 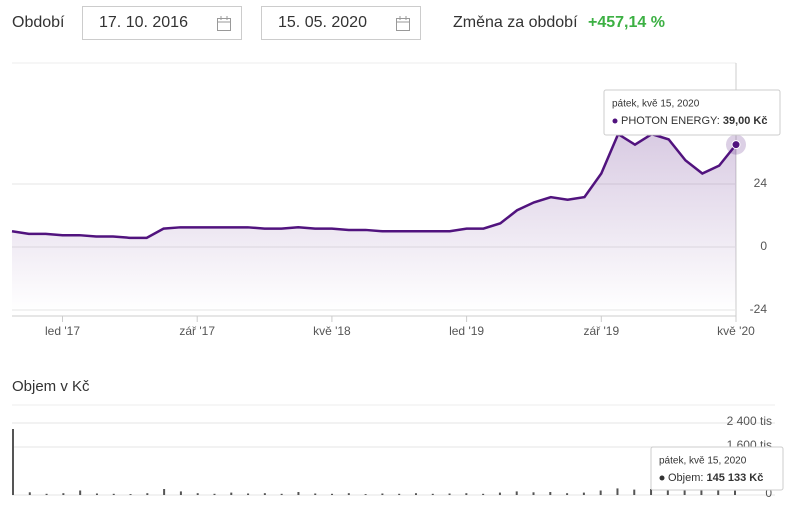 I want to click on date-from: 17. 10. 2016, so click(x=143, y=22).